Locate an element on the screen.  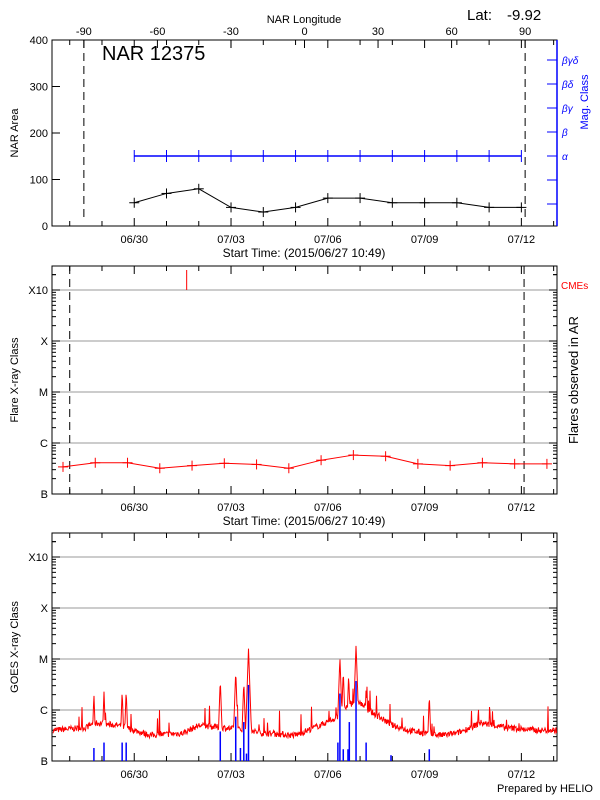
mag-tick-label: βγδ is located at coordinates (570, 61).